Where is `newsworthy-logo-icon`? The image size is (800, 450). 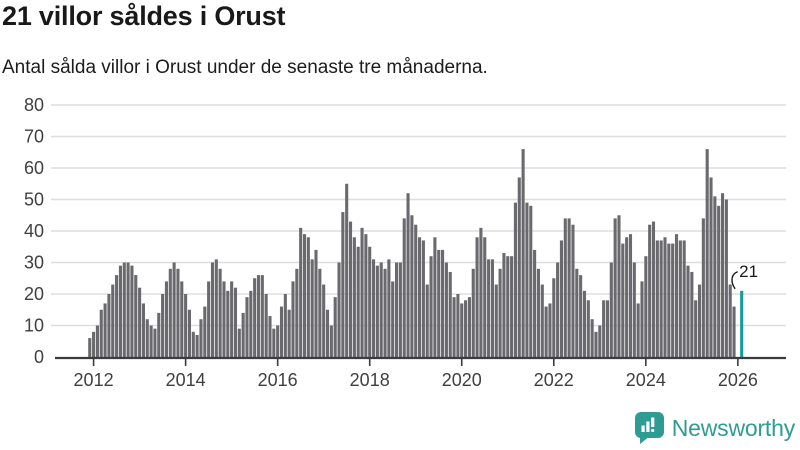
newsworthy-logo-icon is located at coordinates (649, 428).